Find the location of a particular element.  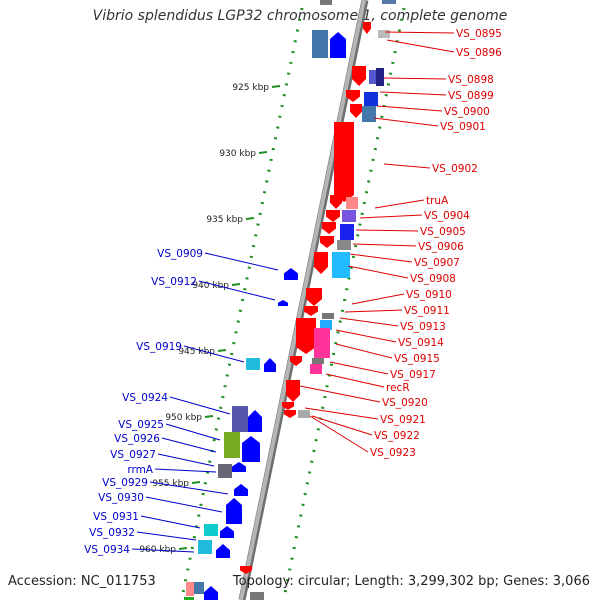

gene-label-reverse: VS_0930 is located at coordinates (121, 498).